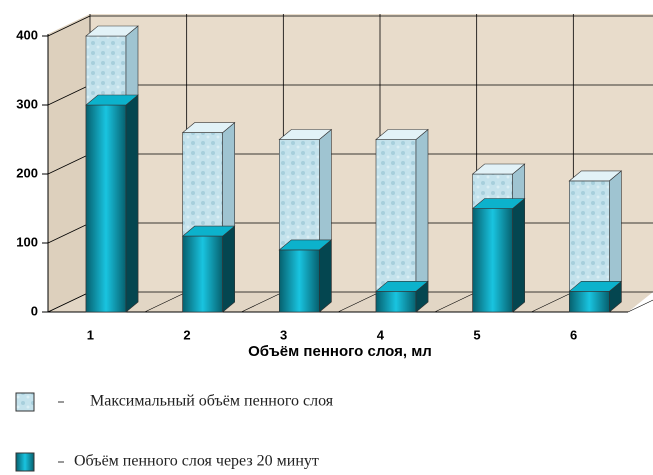  What do you see at coordinates (34, 310) in the screenshot?
I see `y-tick-label: 0` at bounding box center [34, 310].